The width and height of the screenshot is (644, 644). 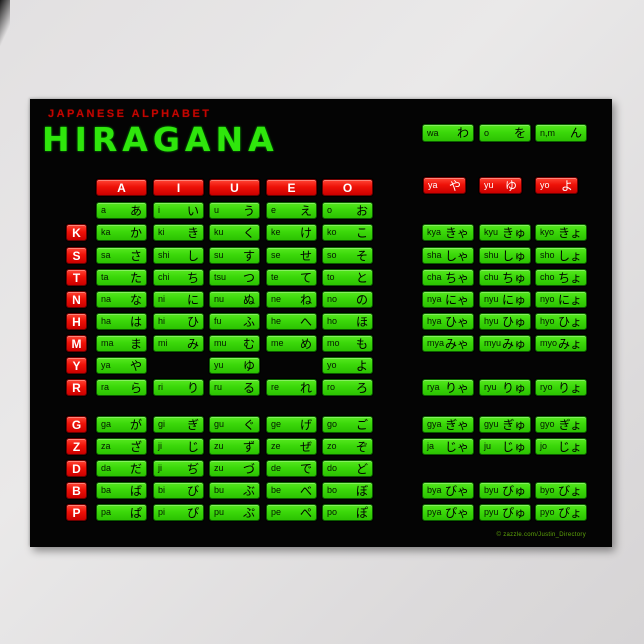 I want to click on kana-cell-ru-romaji: ru, so click(x=218, y=387).